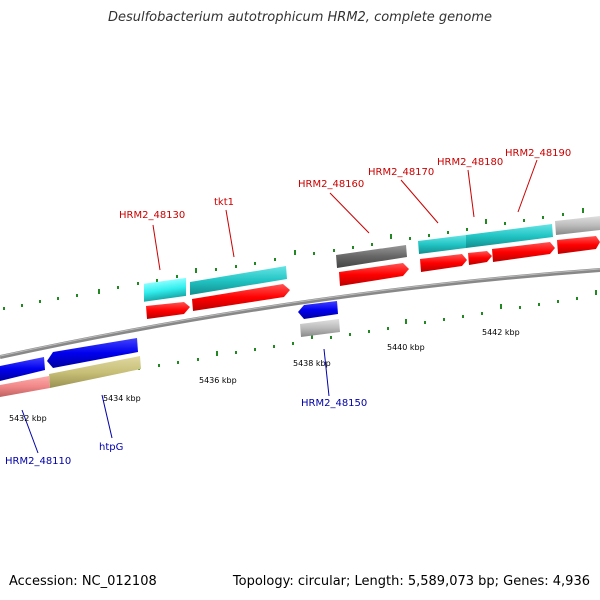 The width and height of the screenshot is (600, 600). What do you see at coordinates (170, 349) in the screenshot?
I see `reverse-strand-genes` at bounding box center [170, 349].